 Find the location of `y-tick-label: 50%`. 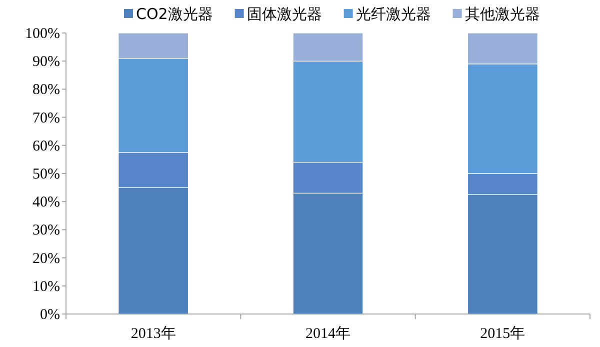

y-tick-label: 50% is located at coordinates (46, 174).